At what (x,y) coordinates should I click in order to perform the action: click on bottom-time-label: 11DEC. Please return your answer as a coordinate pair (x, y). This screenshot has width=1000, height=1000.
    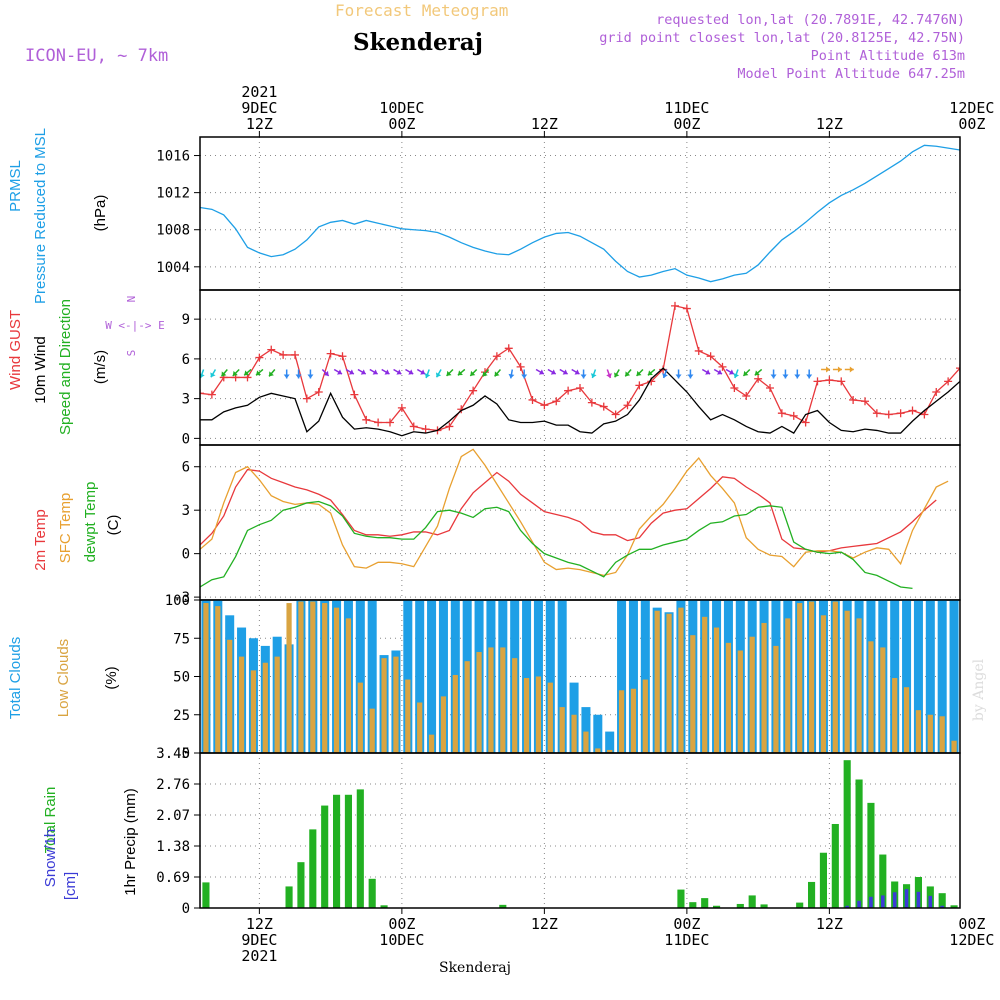
    Looking at the image, I should click on (686, 940).